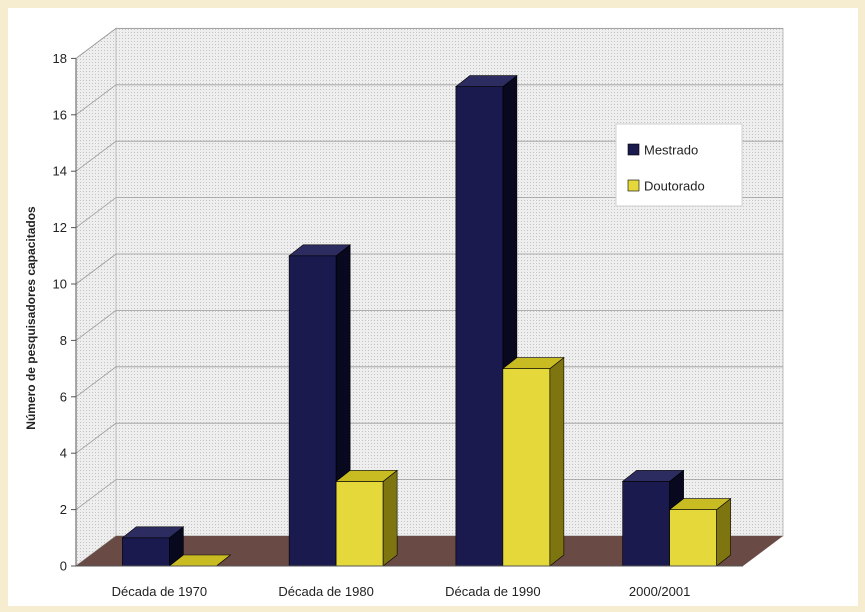  I want to click on y-tick-label: 18, so click(60, 58).